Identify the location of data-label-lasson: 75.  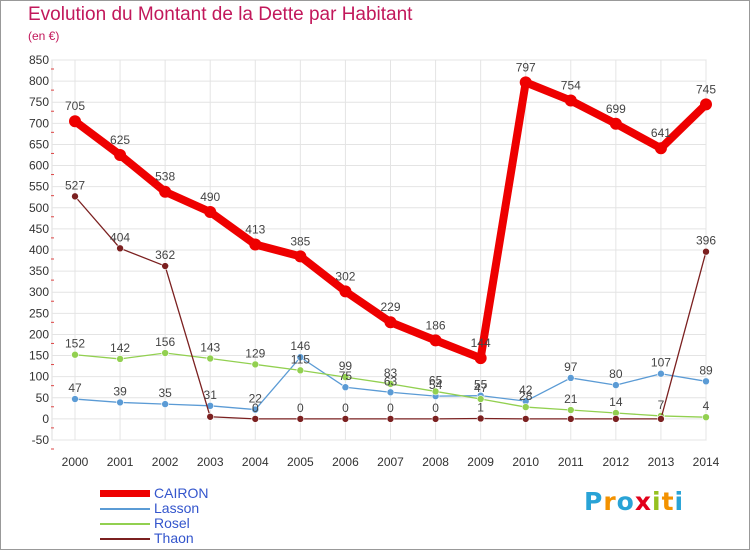
(346, 376).